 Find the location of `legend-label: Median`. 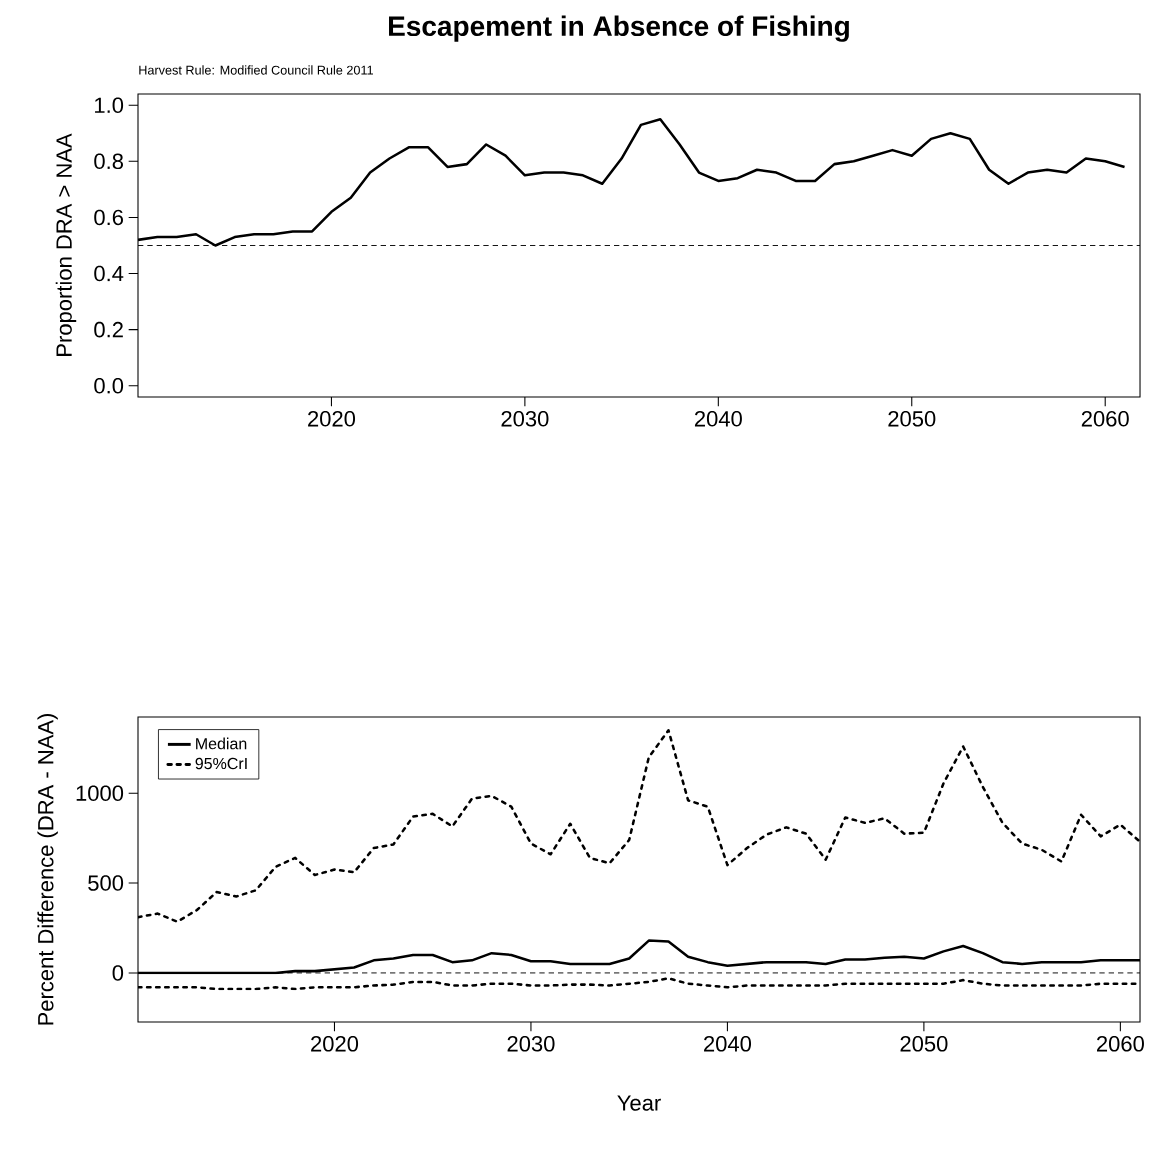

legend-label: Median is located at coordinates (221, 743).